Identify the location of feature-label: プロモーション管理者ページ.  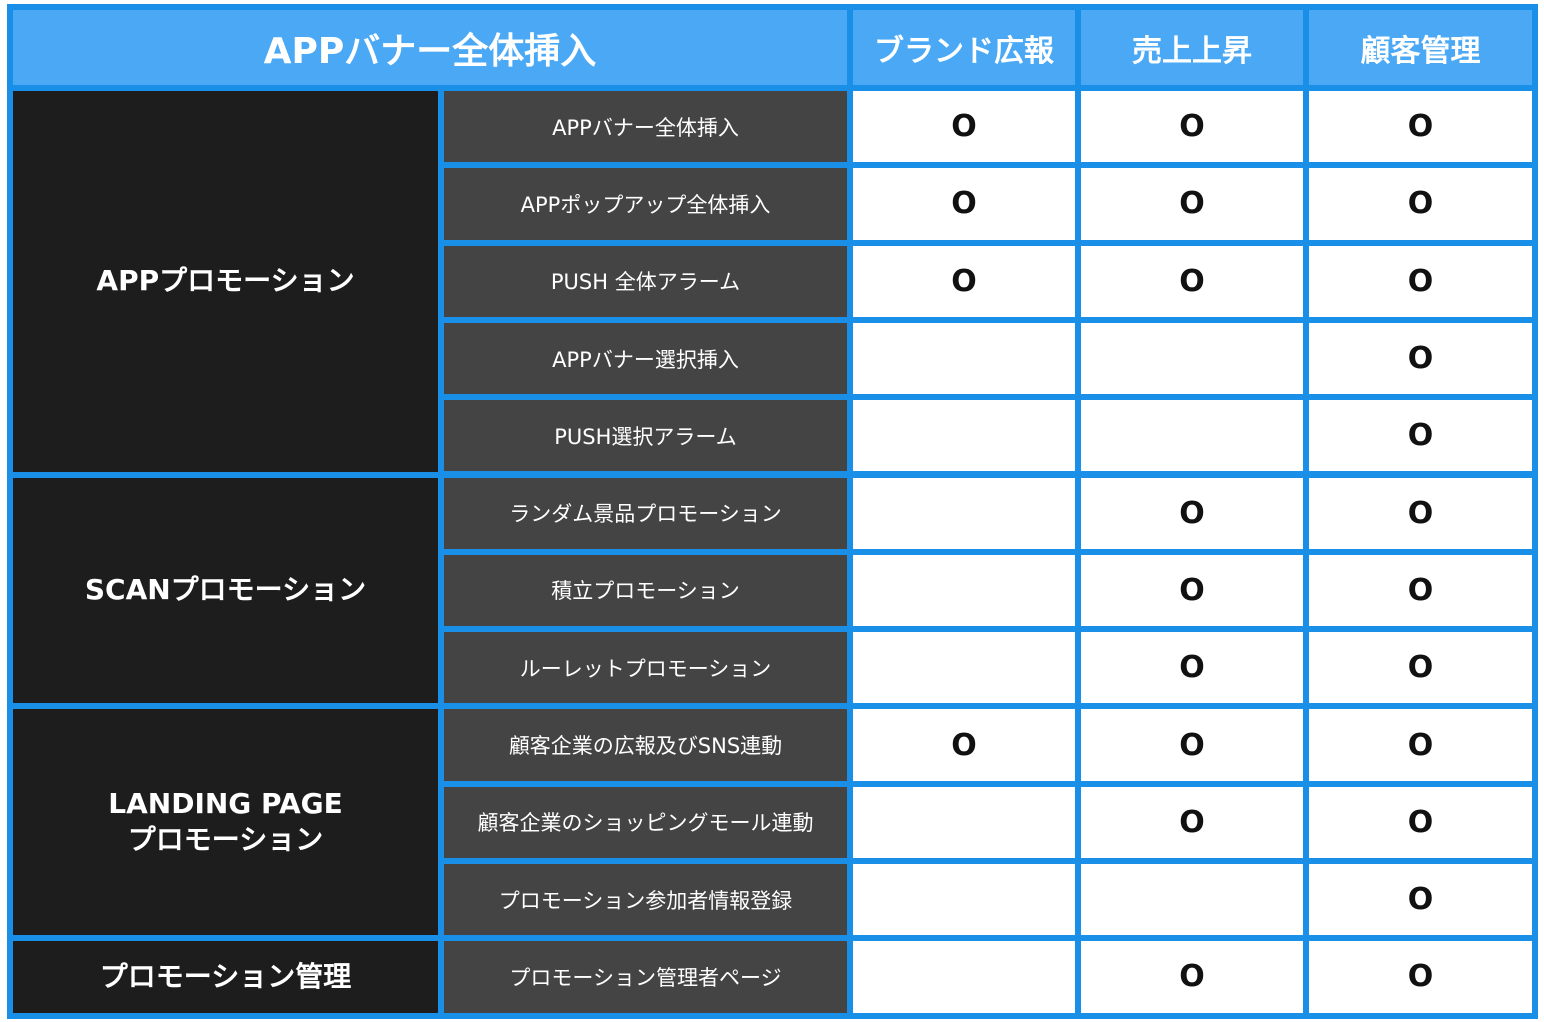
(645, 977).